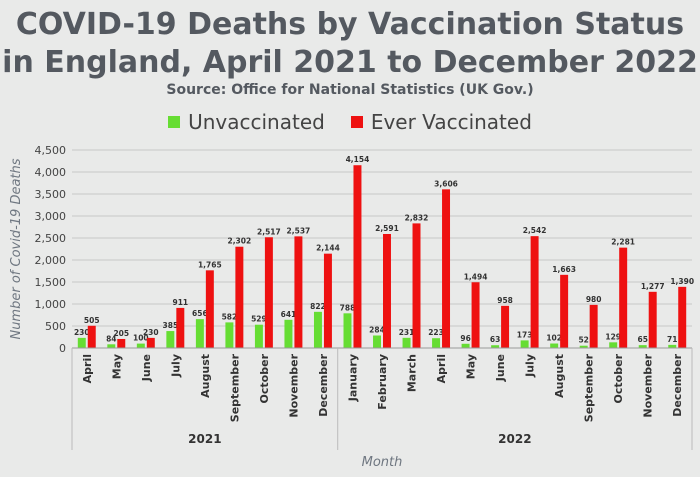  What do you see at coordinates (471, 366) in the screenshot?
I see `x-tick-label: May` at bounding box center [471, 366].